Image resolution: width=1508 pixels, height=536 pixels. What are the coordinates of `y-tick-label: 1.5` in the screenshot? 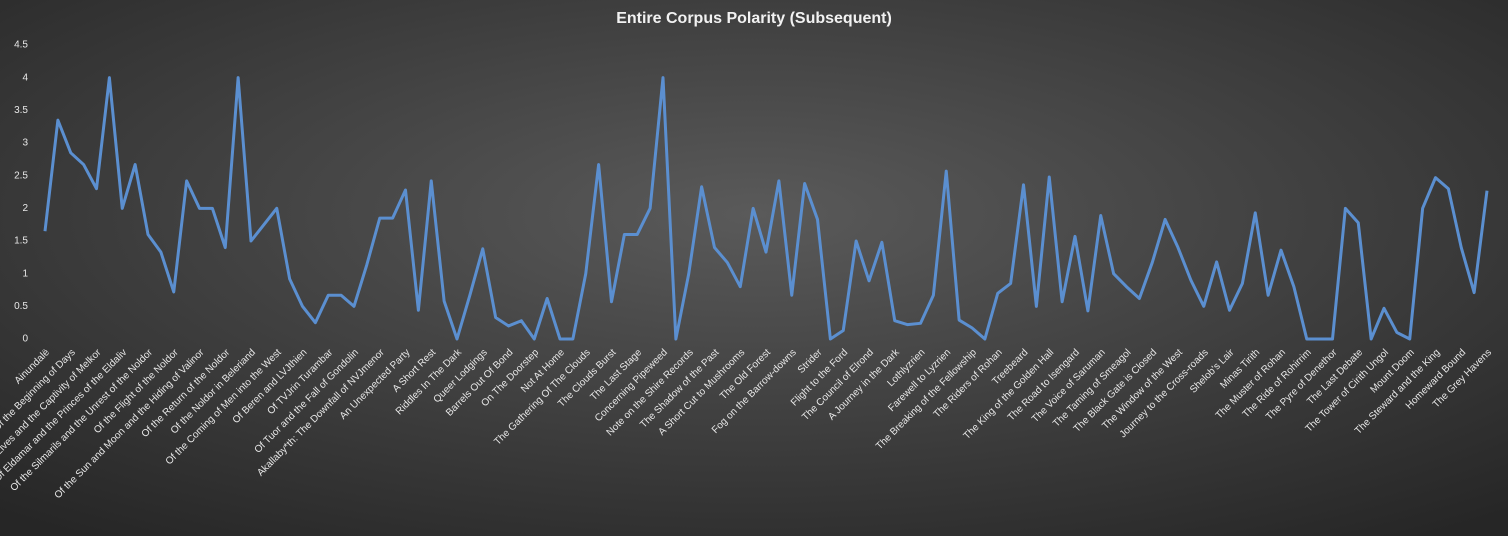 It's located at (21, 241).